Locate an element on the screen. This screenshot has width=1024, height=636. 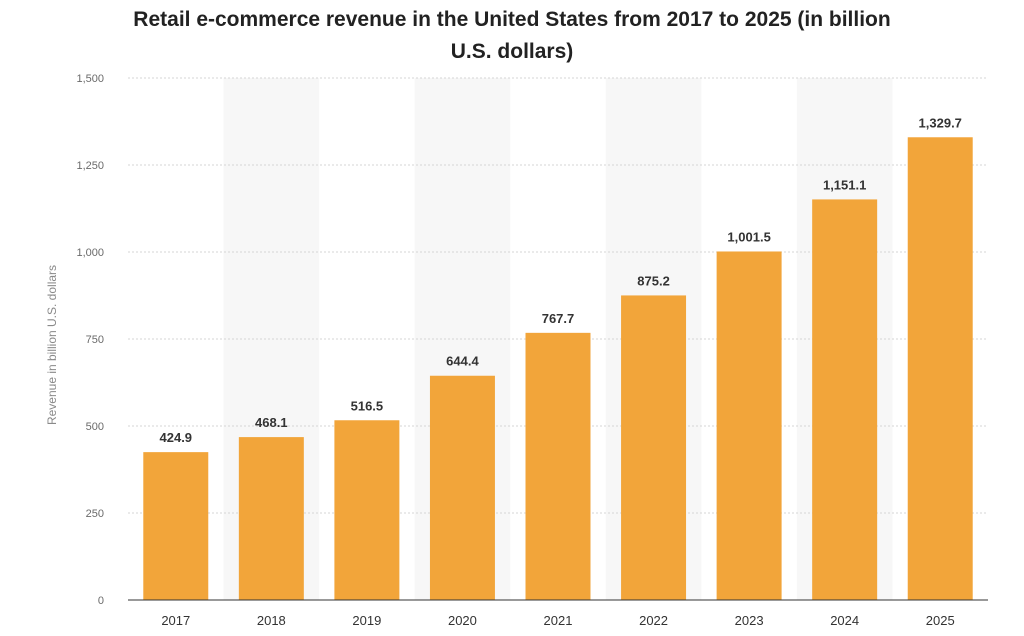
y-tick-label: 500 is located at coordinates (95, 427).